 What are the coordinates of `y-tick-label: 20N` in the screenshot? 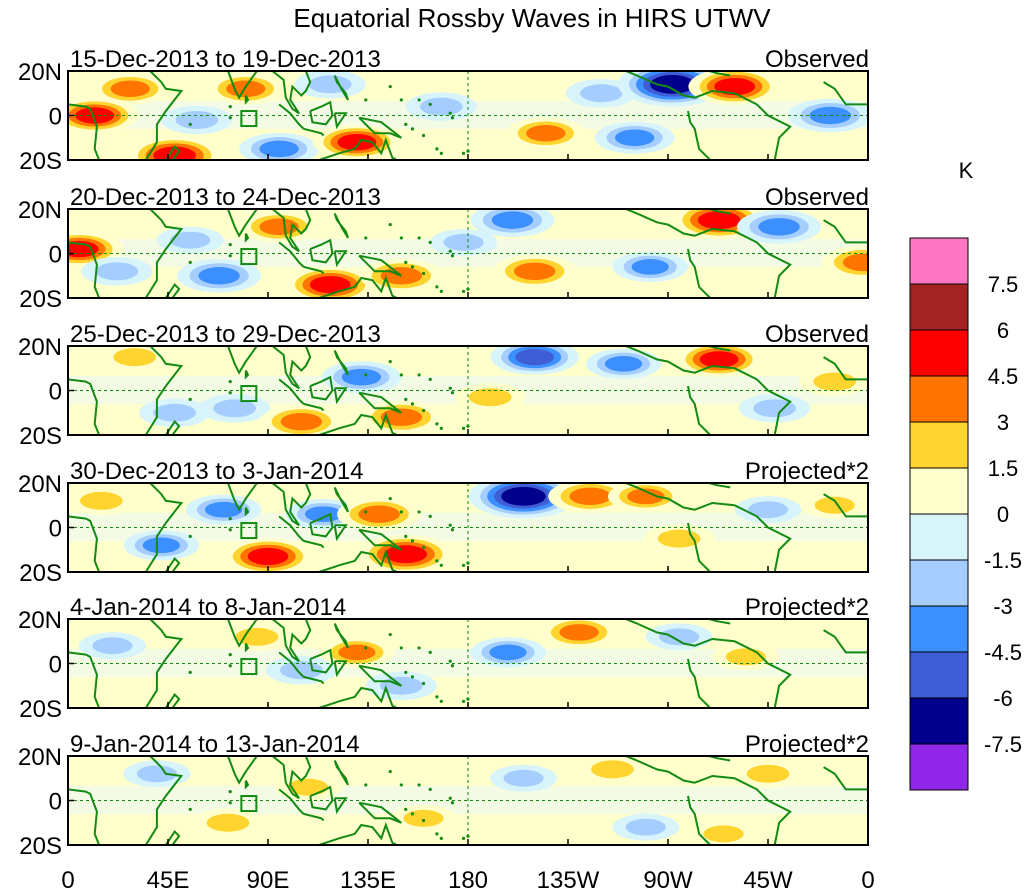 It's located at (40, 210).